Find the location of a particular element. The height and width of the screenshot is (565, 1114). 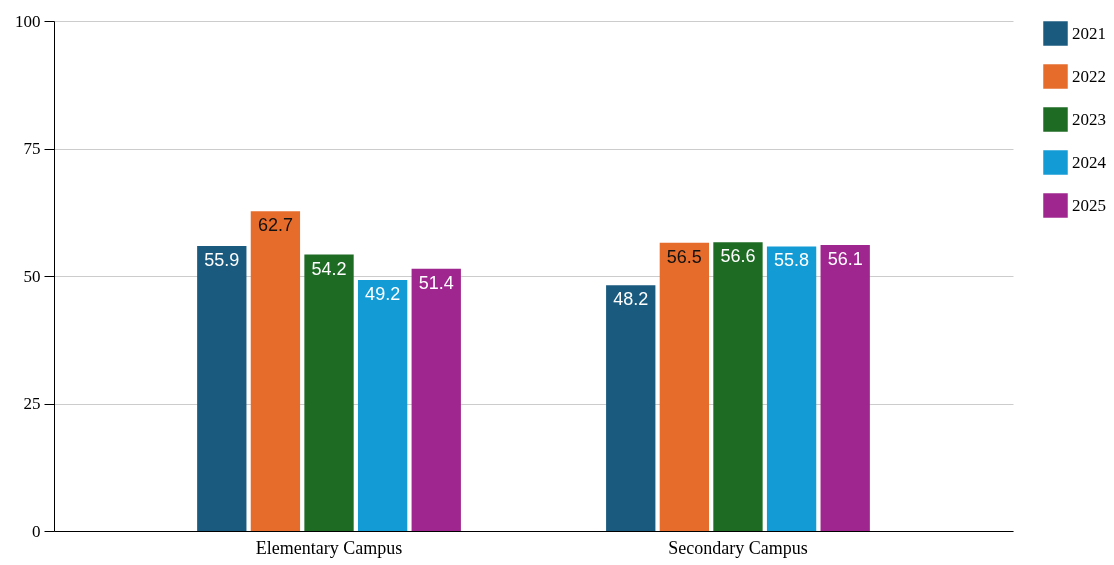

legend-label: 2025 is located at coordinates (1089, 205).